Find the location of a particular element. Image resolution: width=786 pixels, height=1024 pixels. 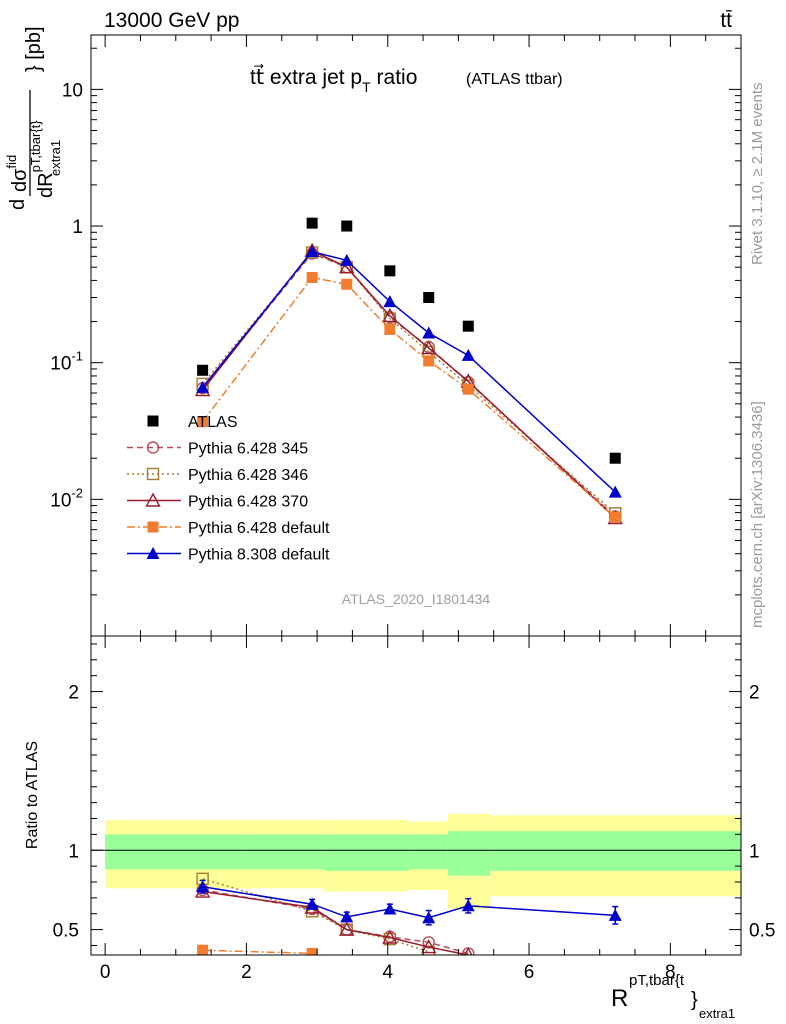

x-tick-label: 4 is located at coordinates (387, 972).